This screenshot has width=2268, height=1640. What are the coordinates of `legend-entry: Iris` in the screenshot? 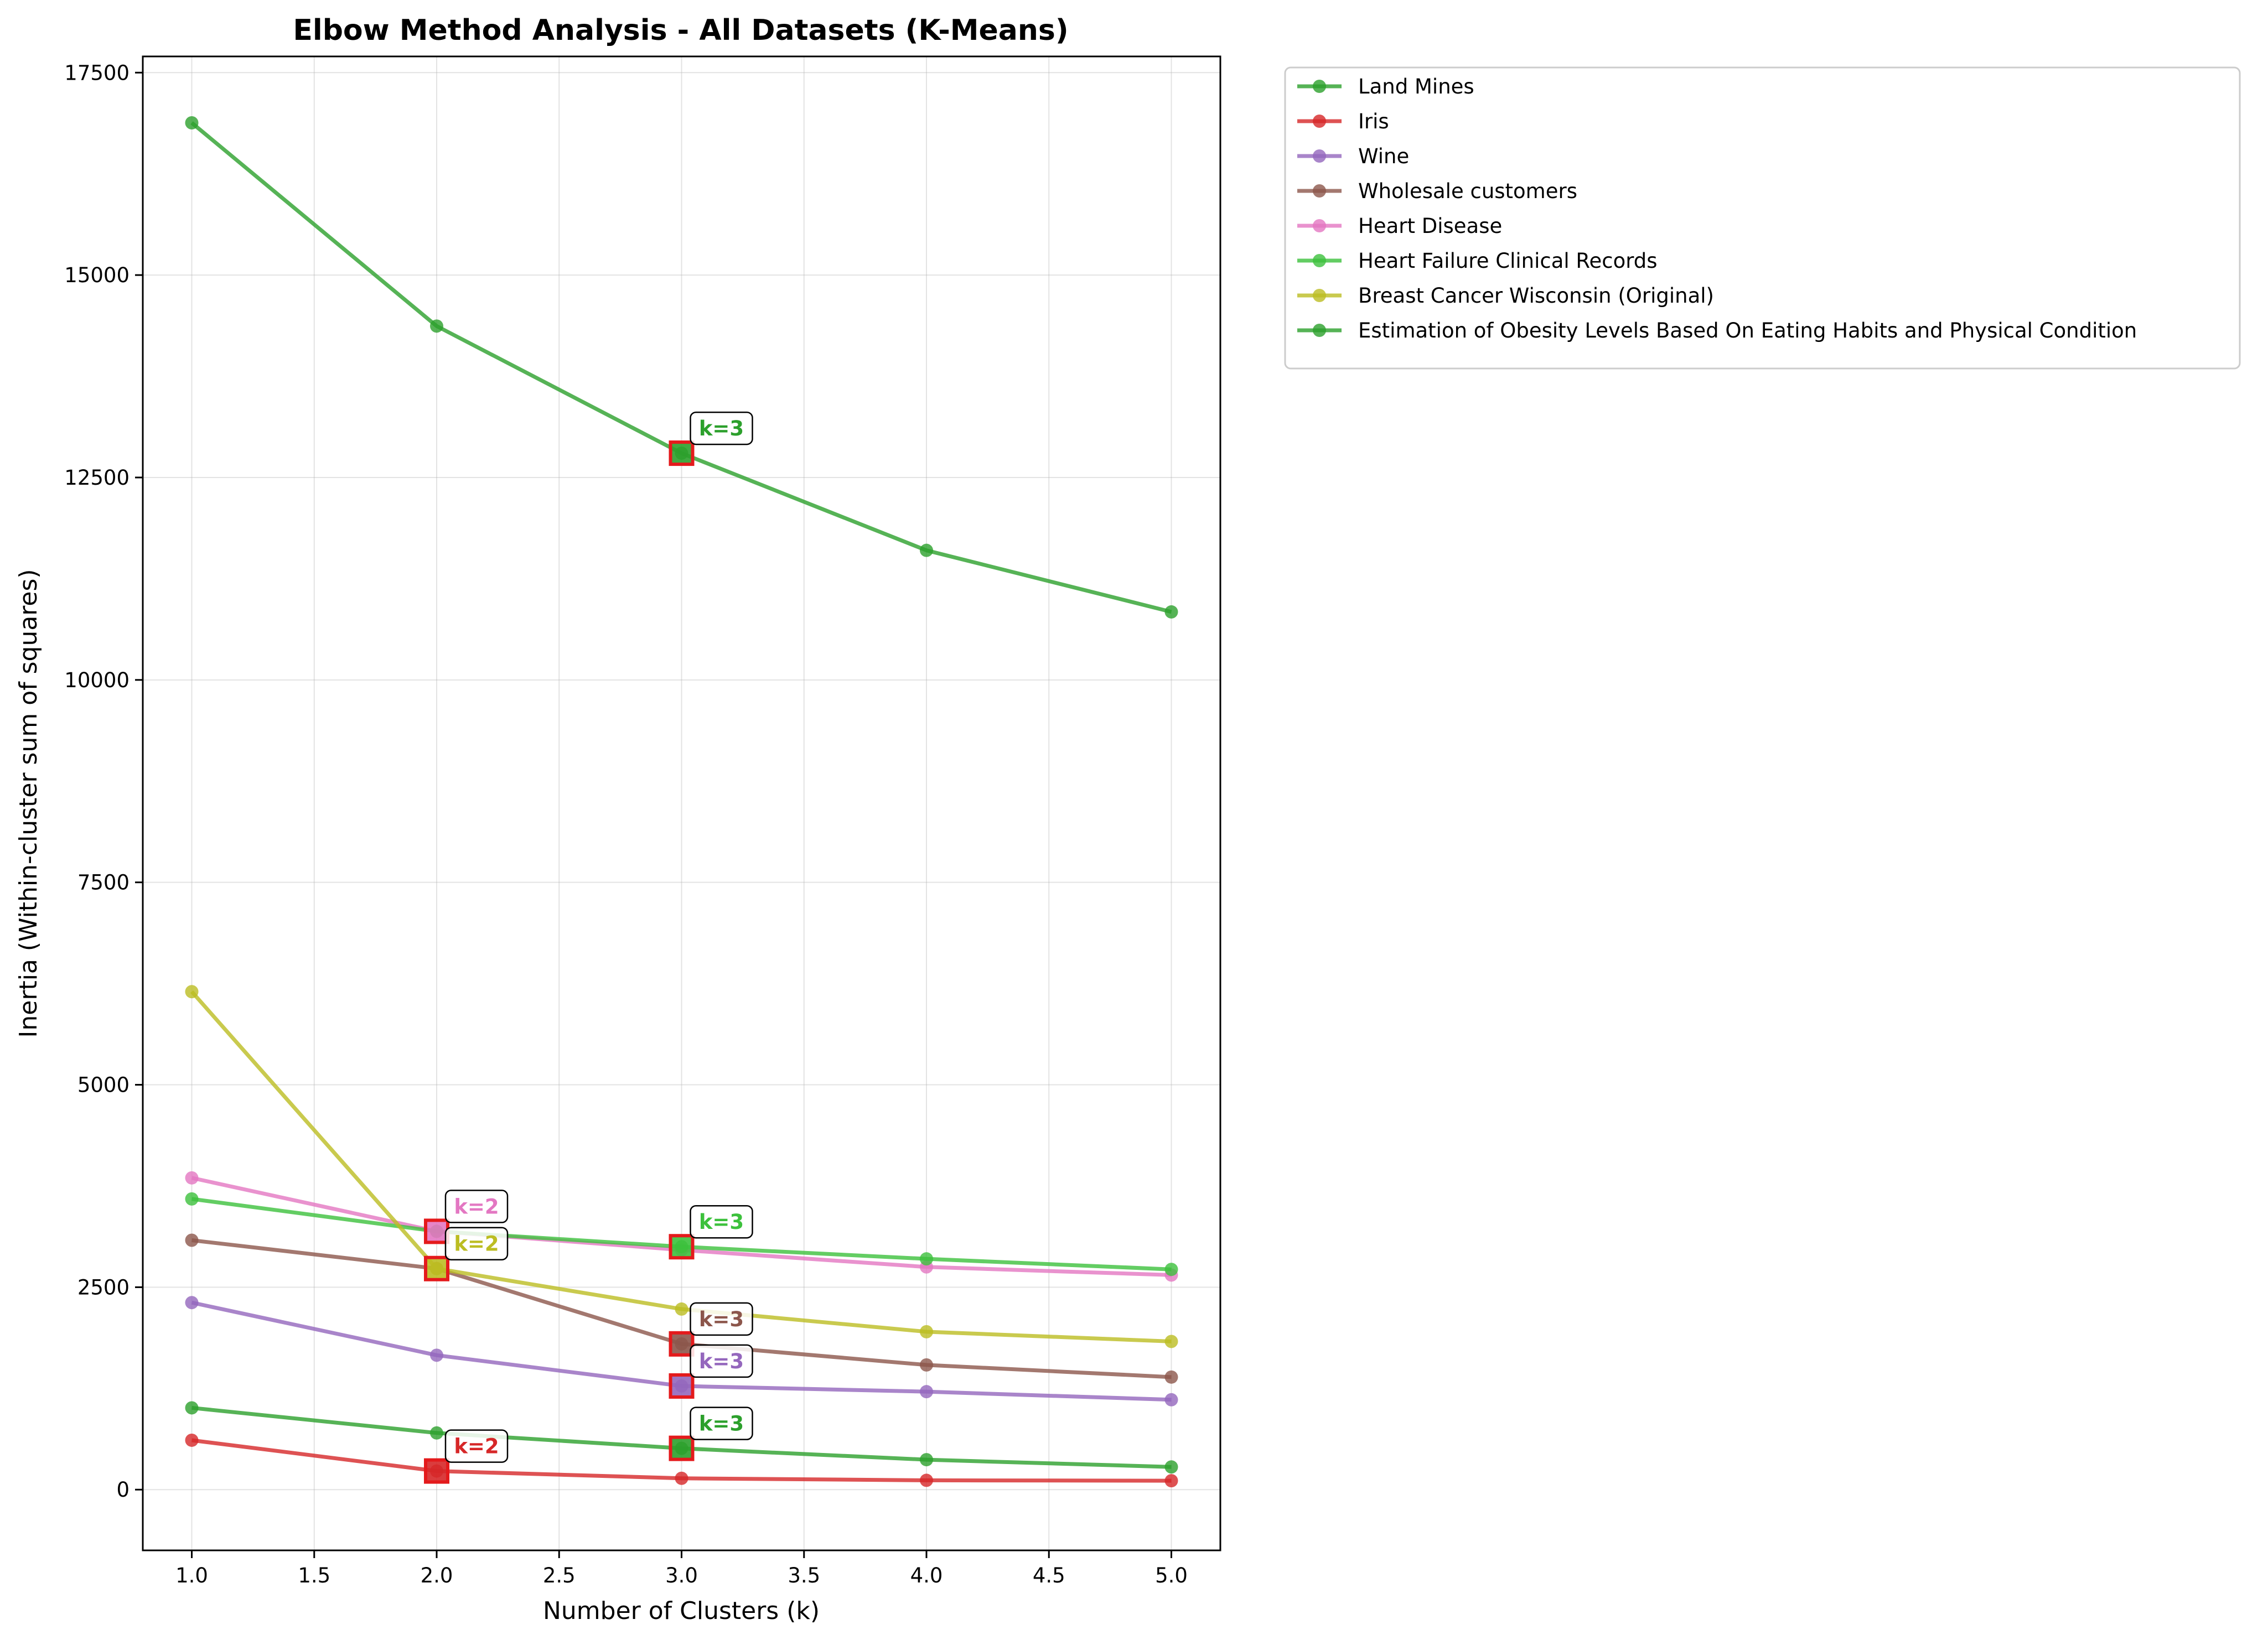 It's located at (1343, 121).